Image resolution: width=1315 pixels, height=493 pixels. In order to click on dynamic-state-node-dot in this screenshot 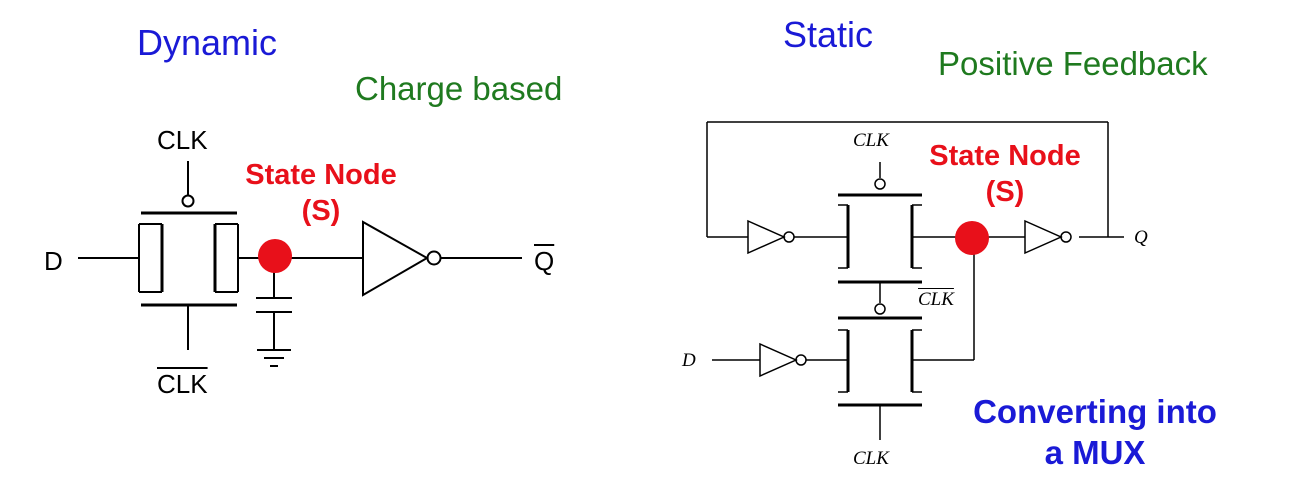, I will do `click(275, 256)`.